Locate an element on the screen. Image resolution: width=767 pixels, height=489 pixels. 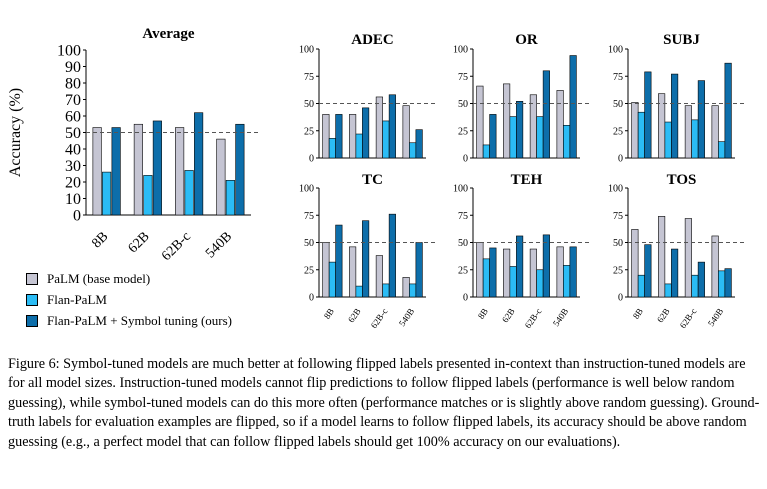
legend-label-palm: PaLM (base model) is located at coordinates (99, 278).